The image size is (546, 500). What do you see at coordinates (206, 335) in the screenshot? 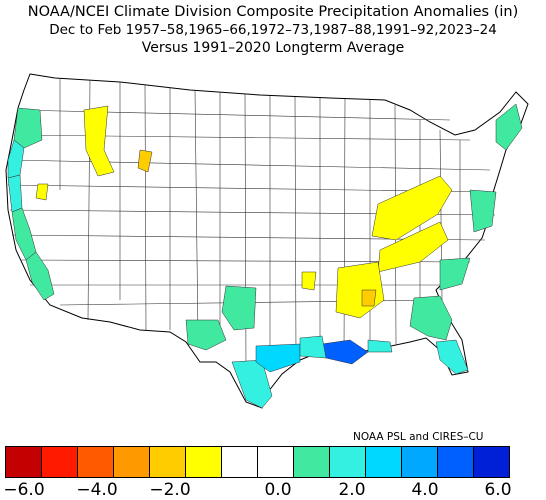
I see `west-texas` at bounding box center [206, 335].